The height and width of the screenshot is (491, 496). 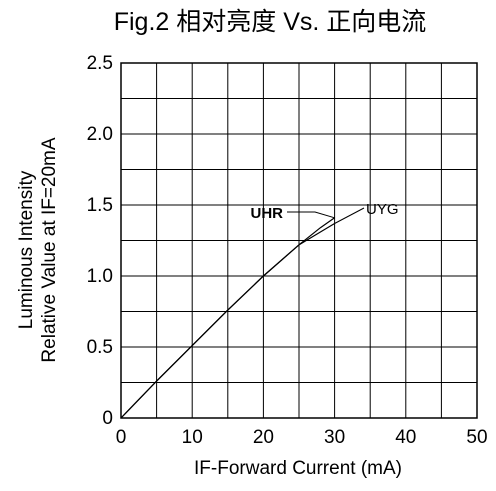 What do you see at coordinates (107, 418) in the screenshot?
I see `y-tick-label: 0` at bounding box center [107, 418].